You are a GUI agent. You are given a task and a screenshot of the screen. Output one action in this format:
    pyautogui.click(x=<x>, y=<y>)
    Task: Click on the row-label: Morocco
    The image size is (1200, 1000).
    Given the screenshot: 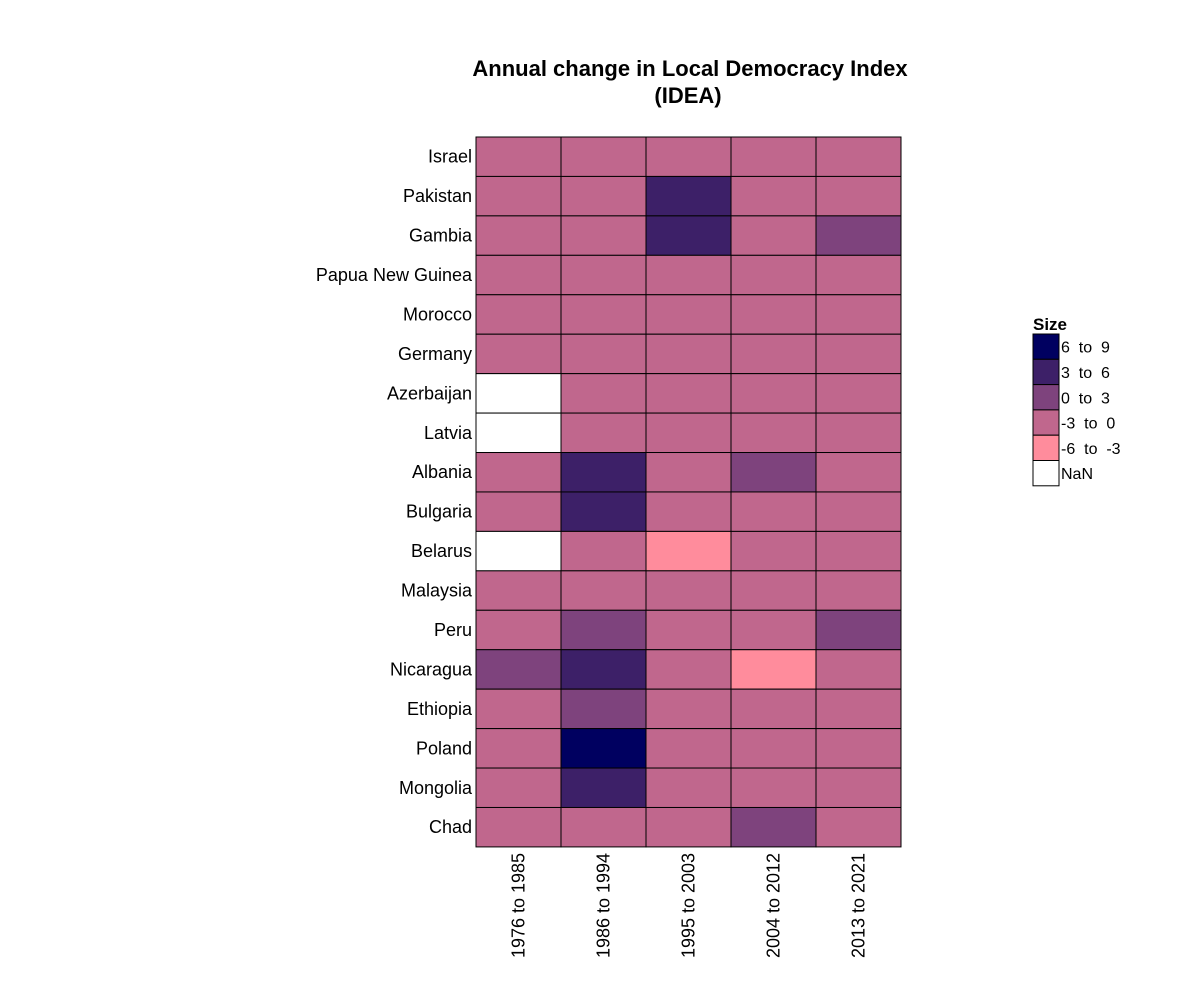 What is the action you would take?
    pyautogui.click(x=437, y=314)
    